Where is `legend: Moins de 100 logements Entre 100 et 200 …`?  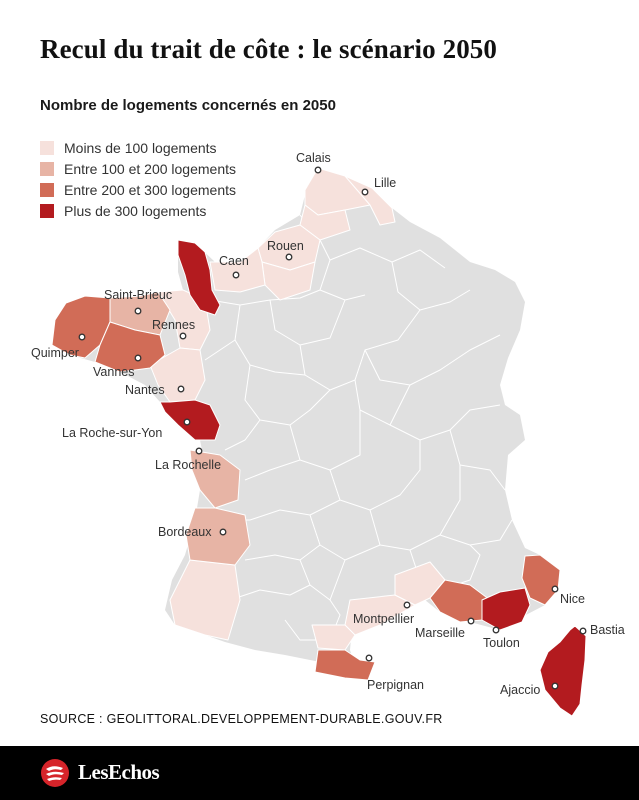
legend: Moins de 100 logements Entre 100 et 200 … is located at coordinates (138, 179).